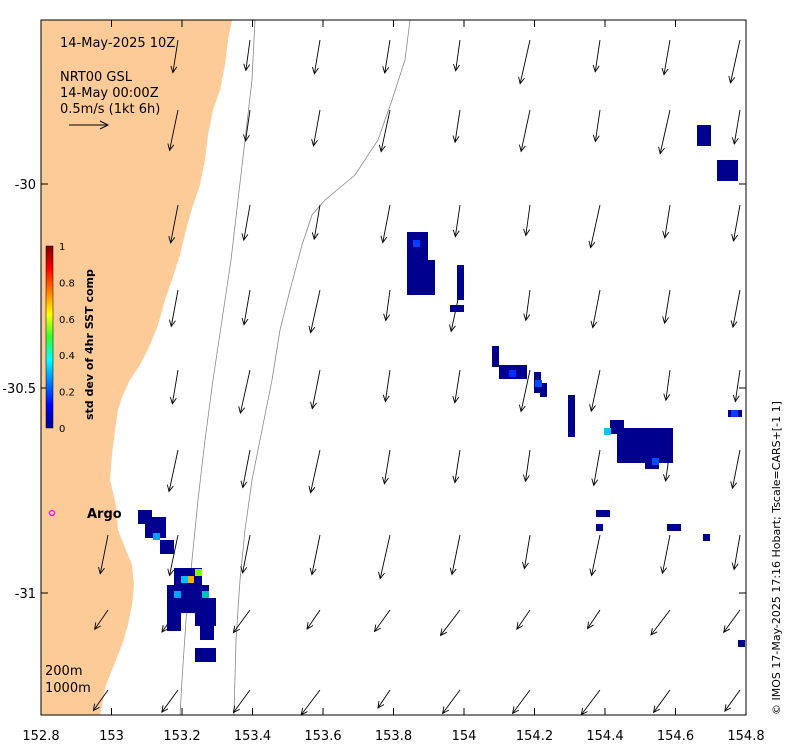  Describe the element at coordinates (534, 736) in the screenshot. I see `x-tick-label: 154.2` at that location.